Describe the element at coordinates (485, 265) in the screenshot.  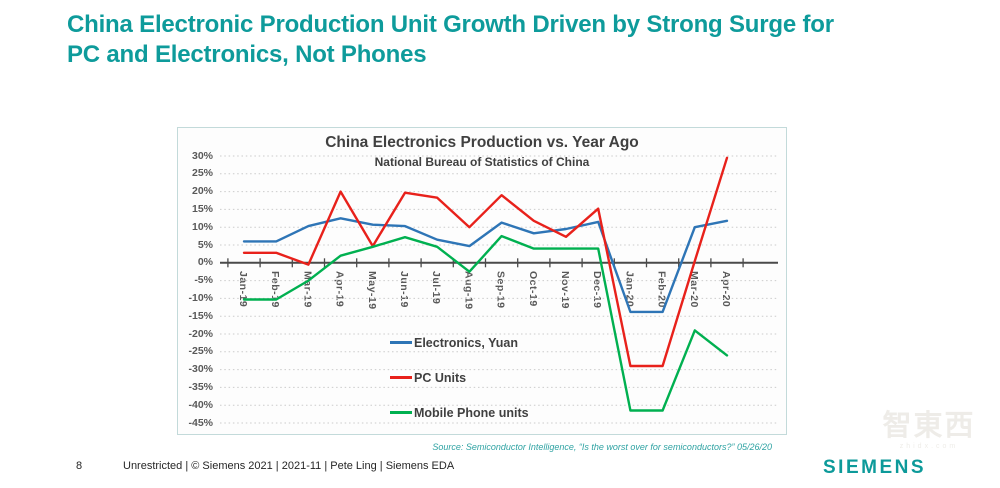
I see `series-line-electronics-yuan` at that location.